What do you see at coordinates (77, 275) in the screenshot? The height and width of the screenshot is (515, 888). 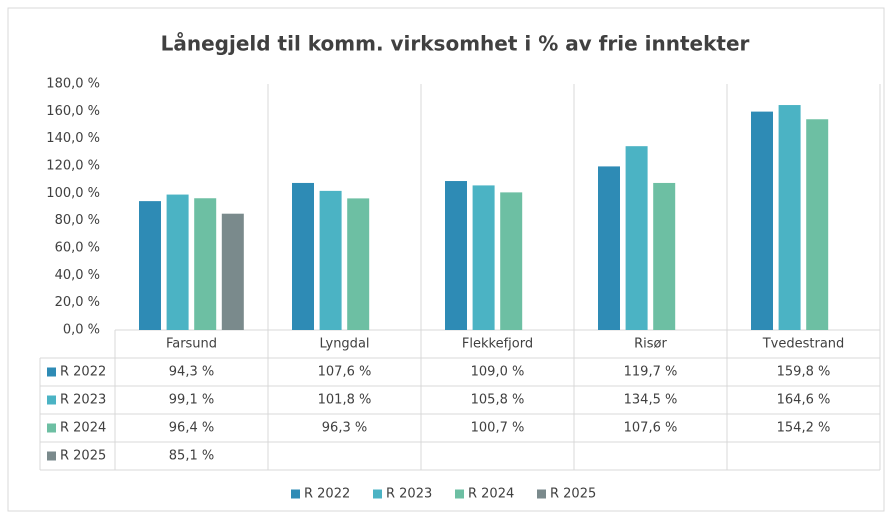 I see `y-tick-label: 40,0 %` at bounding box center [77, 275].